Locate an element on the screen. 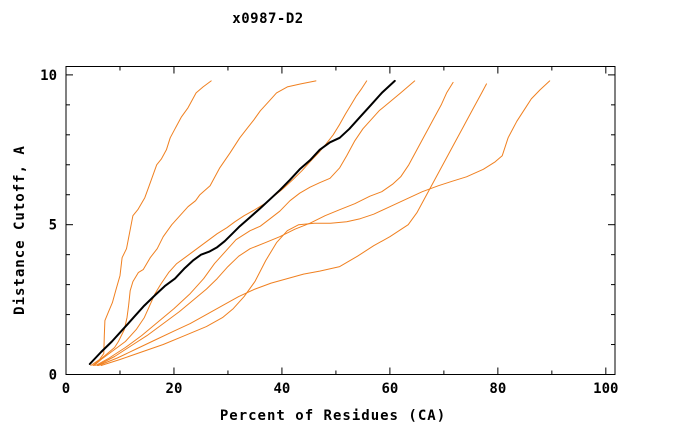  x-tick-label: 100 is located at coordinates (605, 389).